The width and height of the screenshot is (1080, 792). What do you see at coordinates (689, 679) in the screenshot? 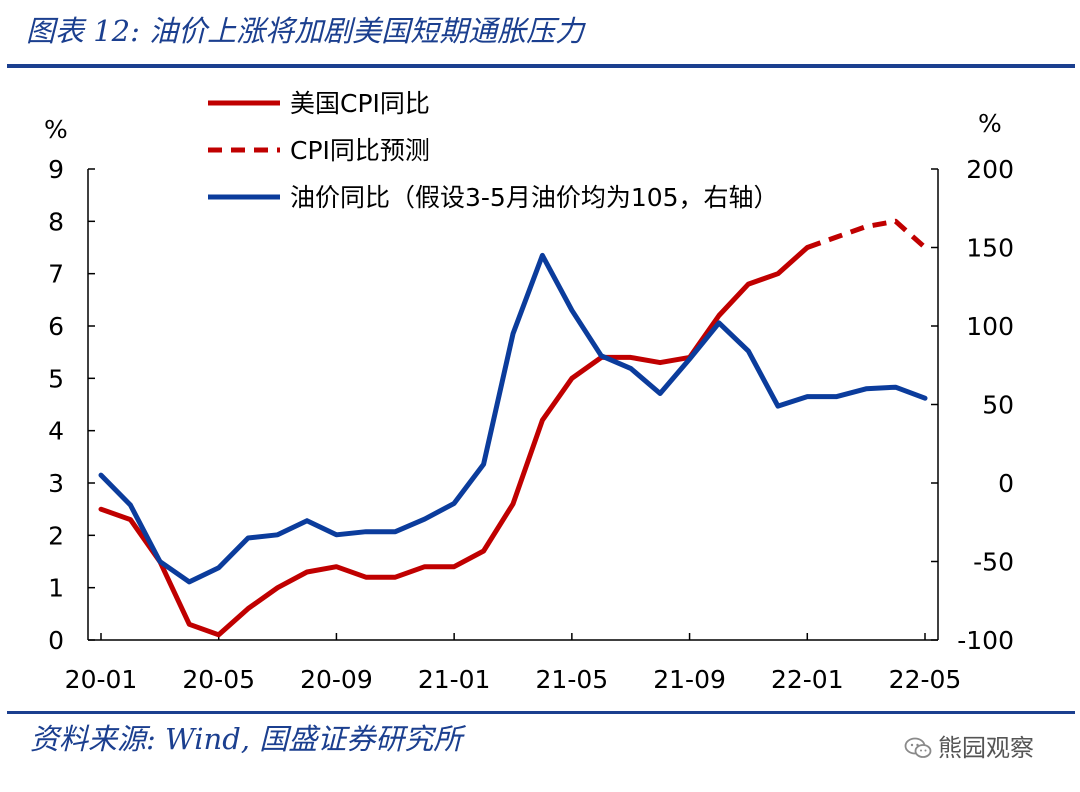
I see `x-tick-label: 21-09` at bounding box center [689, 679].